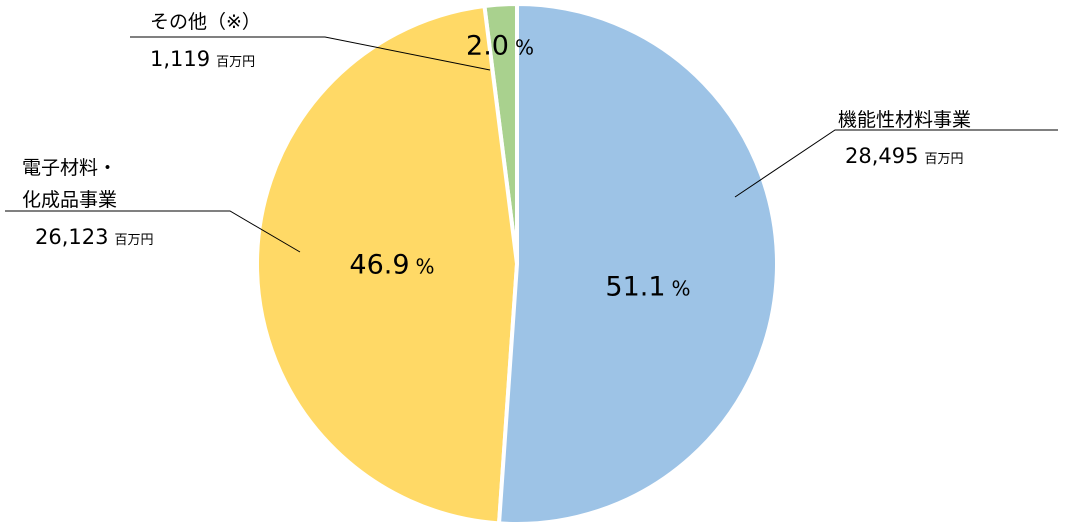  I want to click on amount-value: 26,123, so click(72, 237).